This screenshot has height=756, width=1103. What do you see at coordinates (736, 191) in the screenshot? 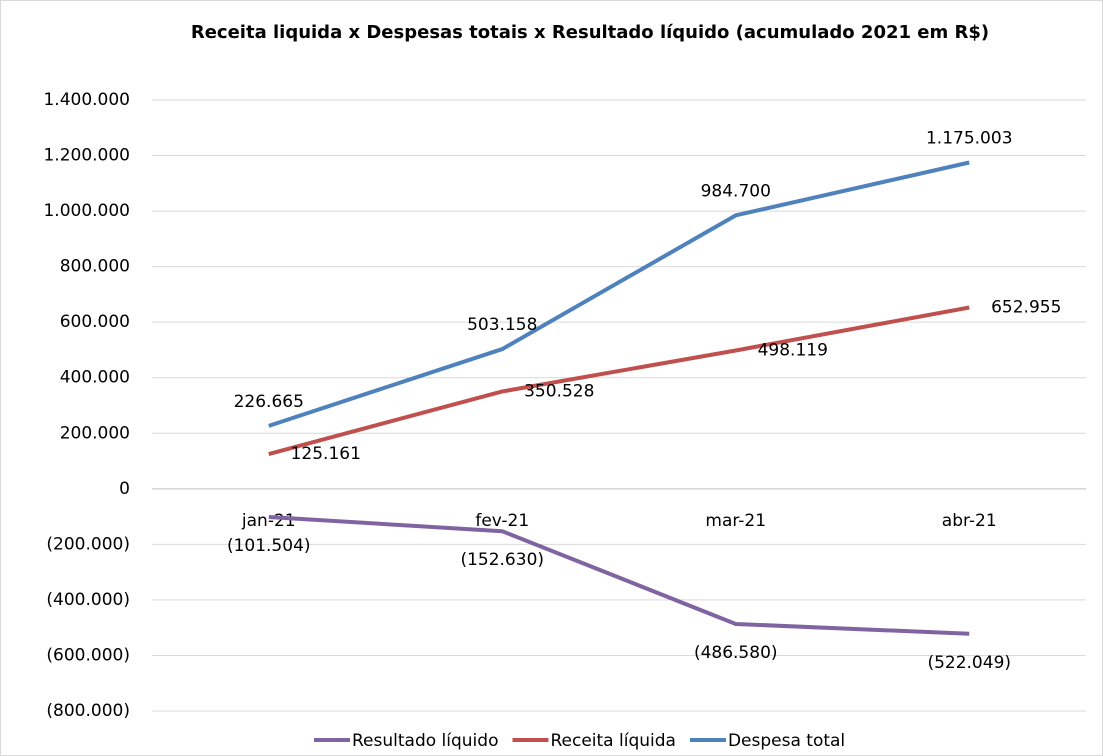
I see `data-label: 984.700` at bounding box center [736, 191].